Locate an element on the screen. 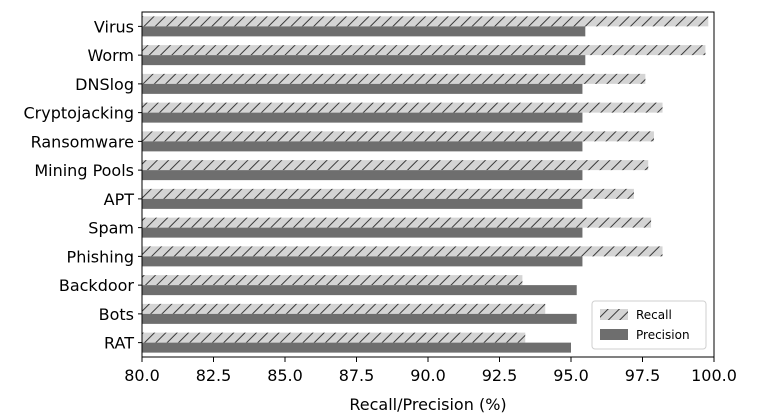  category-label: Virus is located at coordinates (114, 26).